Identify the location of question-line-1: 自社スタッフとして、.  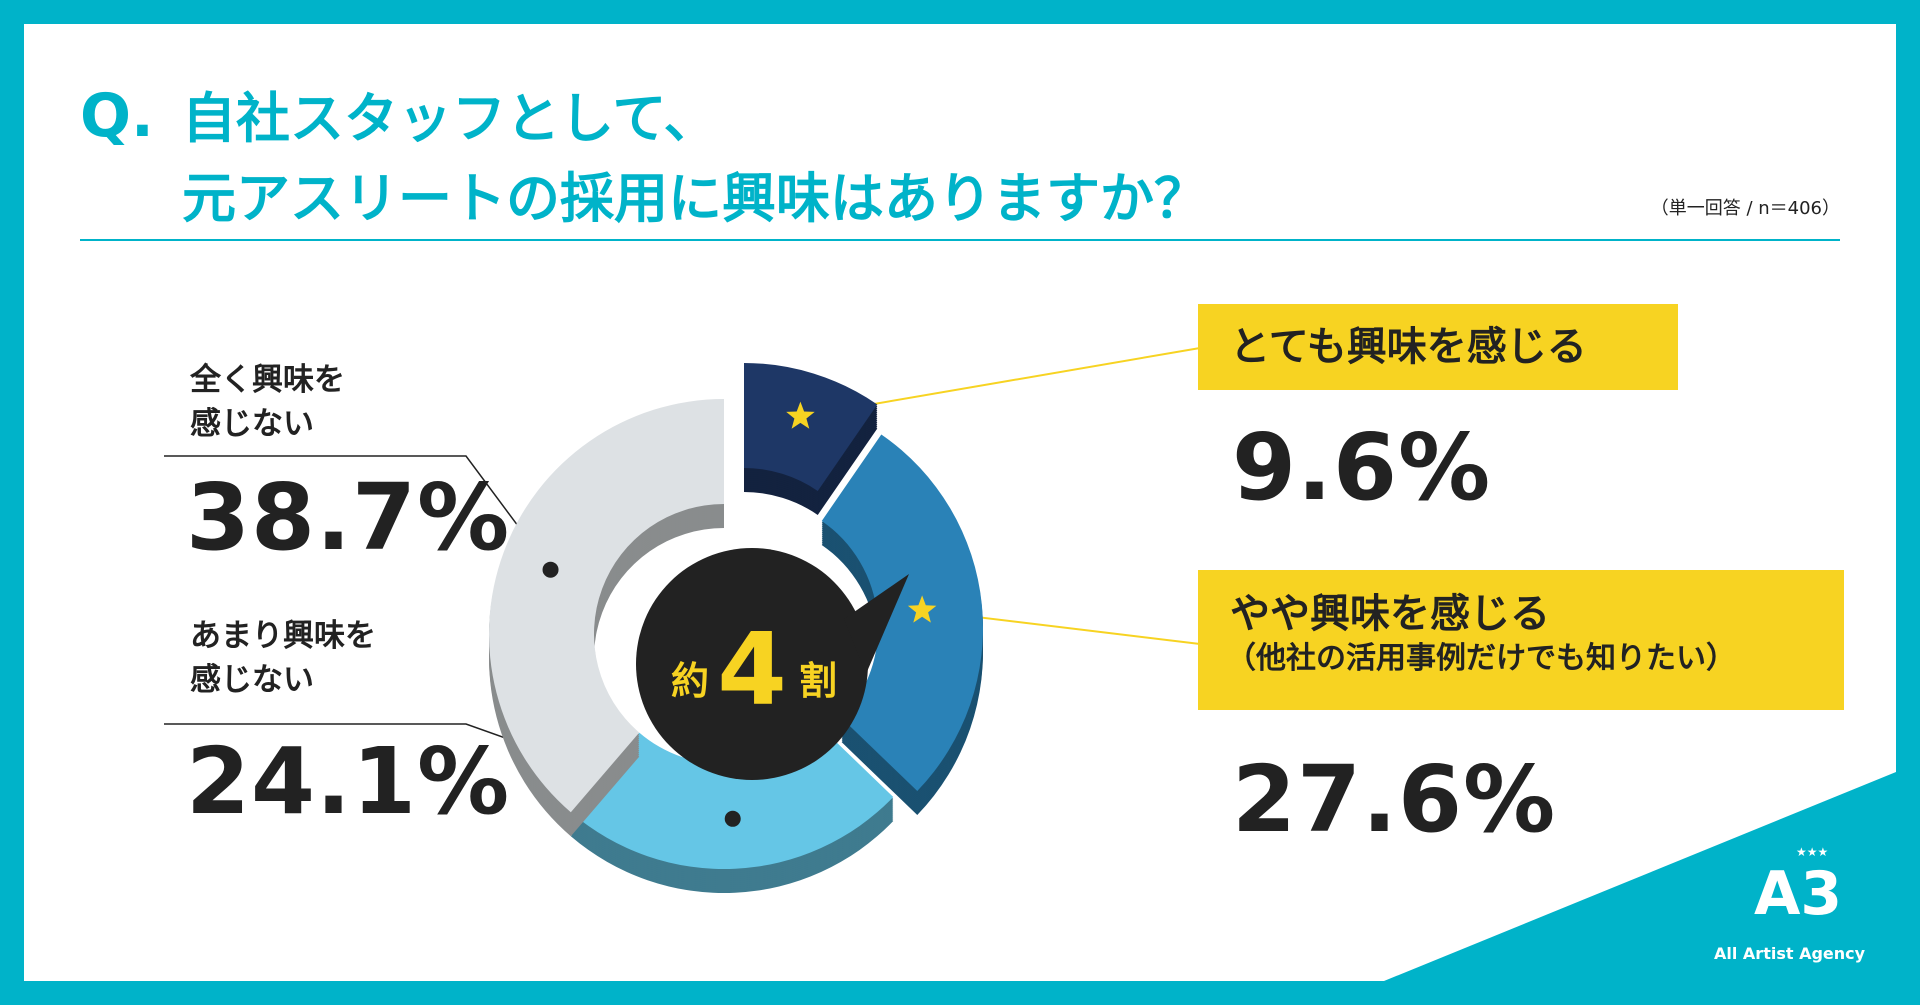
(450, 118).